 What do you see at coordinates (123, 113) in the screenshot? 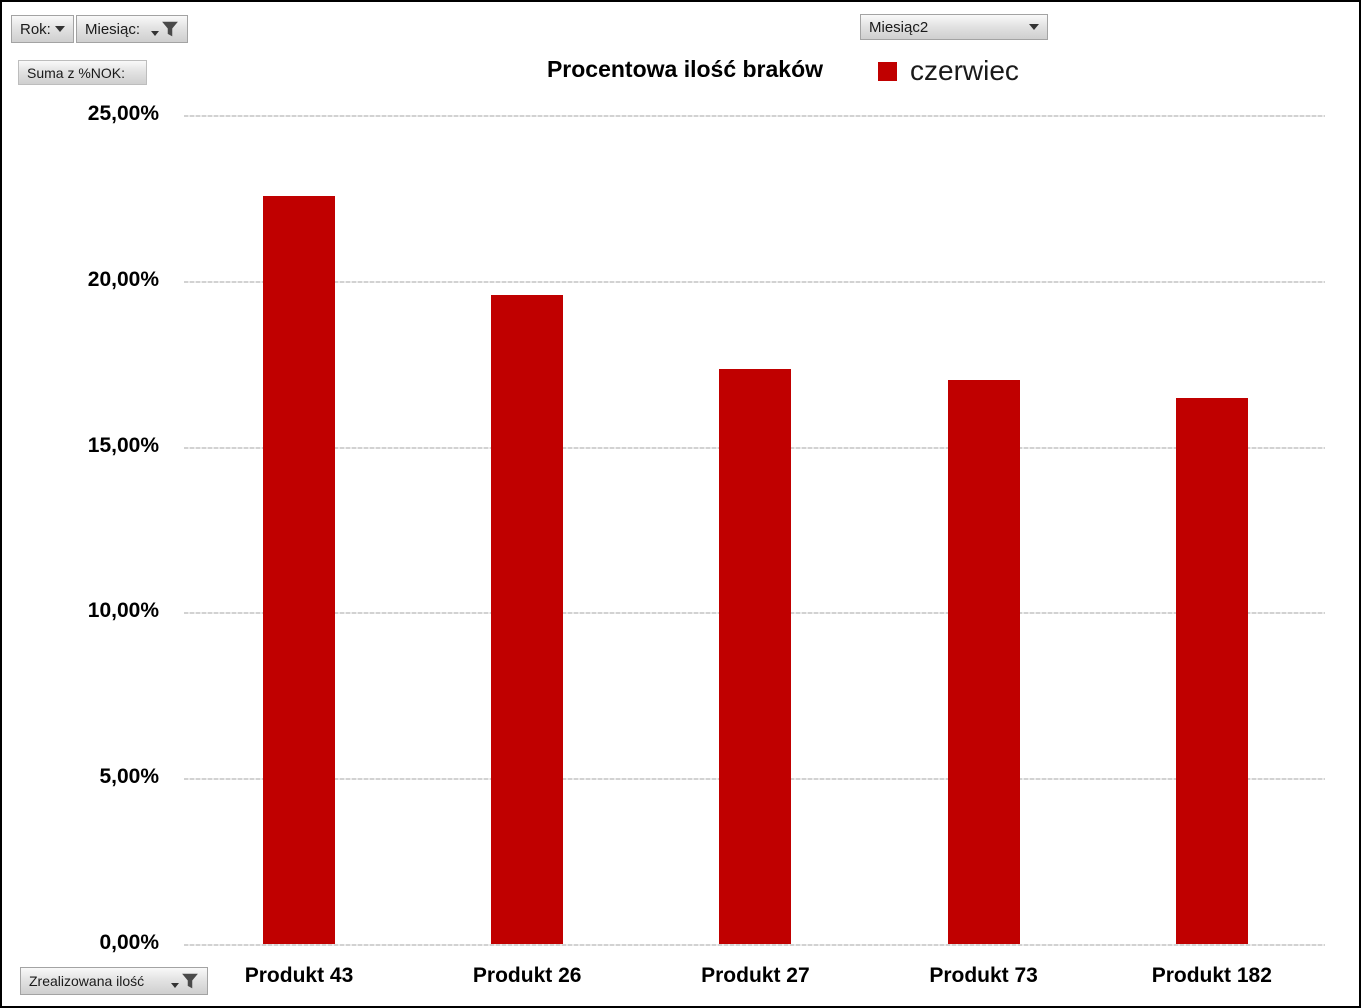
I see `y-axis-tick-label: 25,00%` at bounding box center [123, 113].